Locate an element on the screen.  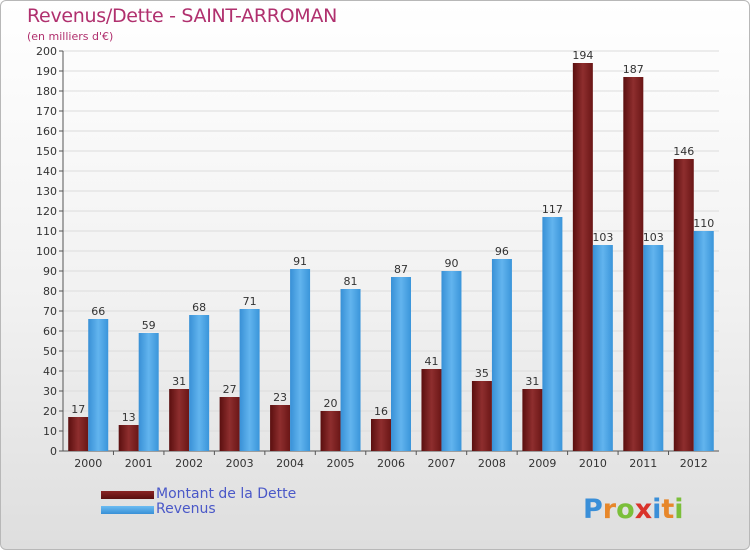
x-tick-label: 2005 is located at coordinates (341, 463).